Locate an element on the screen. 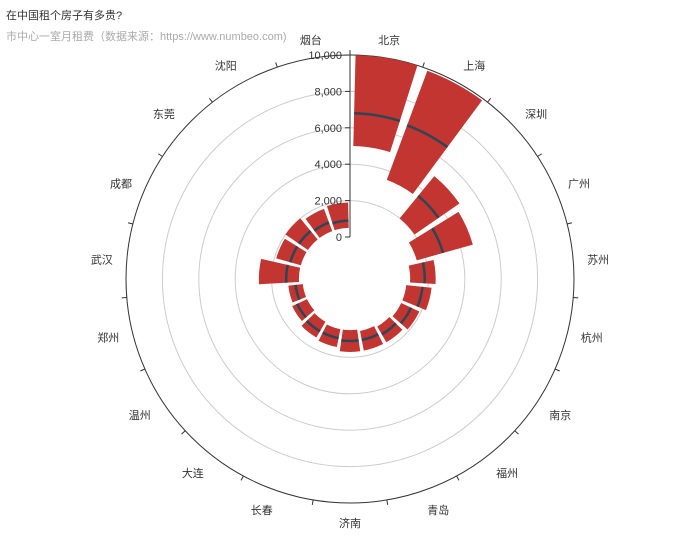 The width and height of the screenshot is (700, 560). chart-subtitle: 市中心一室月租费（数据来源：https://www.numbeo.com) is located at coordinates (146, 37).